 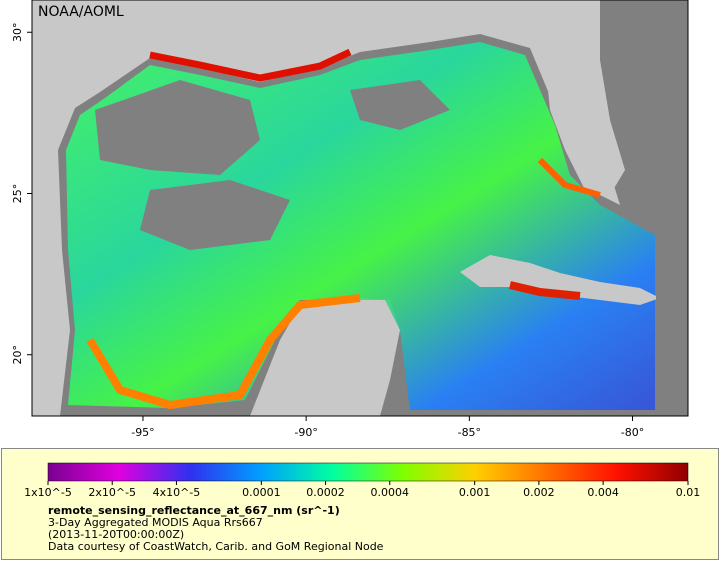 What do you see at coordinates (142, 432) in the screenshot?
I see `lon-tick-label: -95°` at bounding box center [142, 432].